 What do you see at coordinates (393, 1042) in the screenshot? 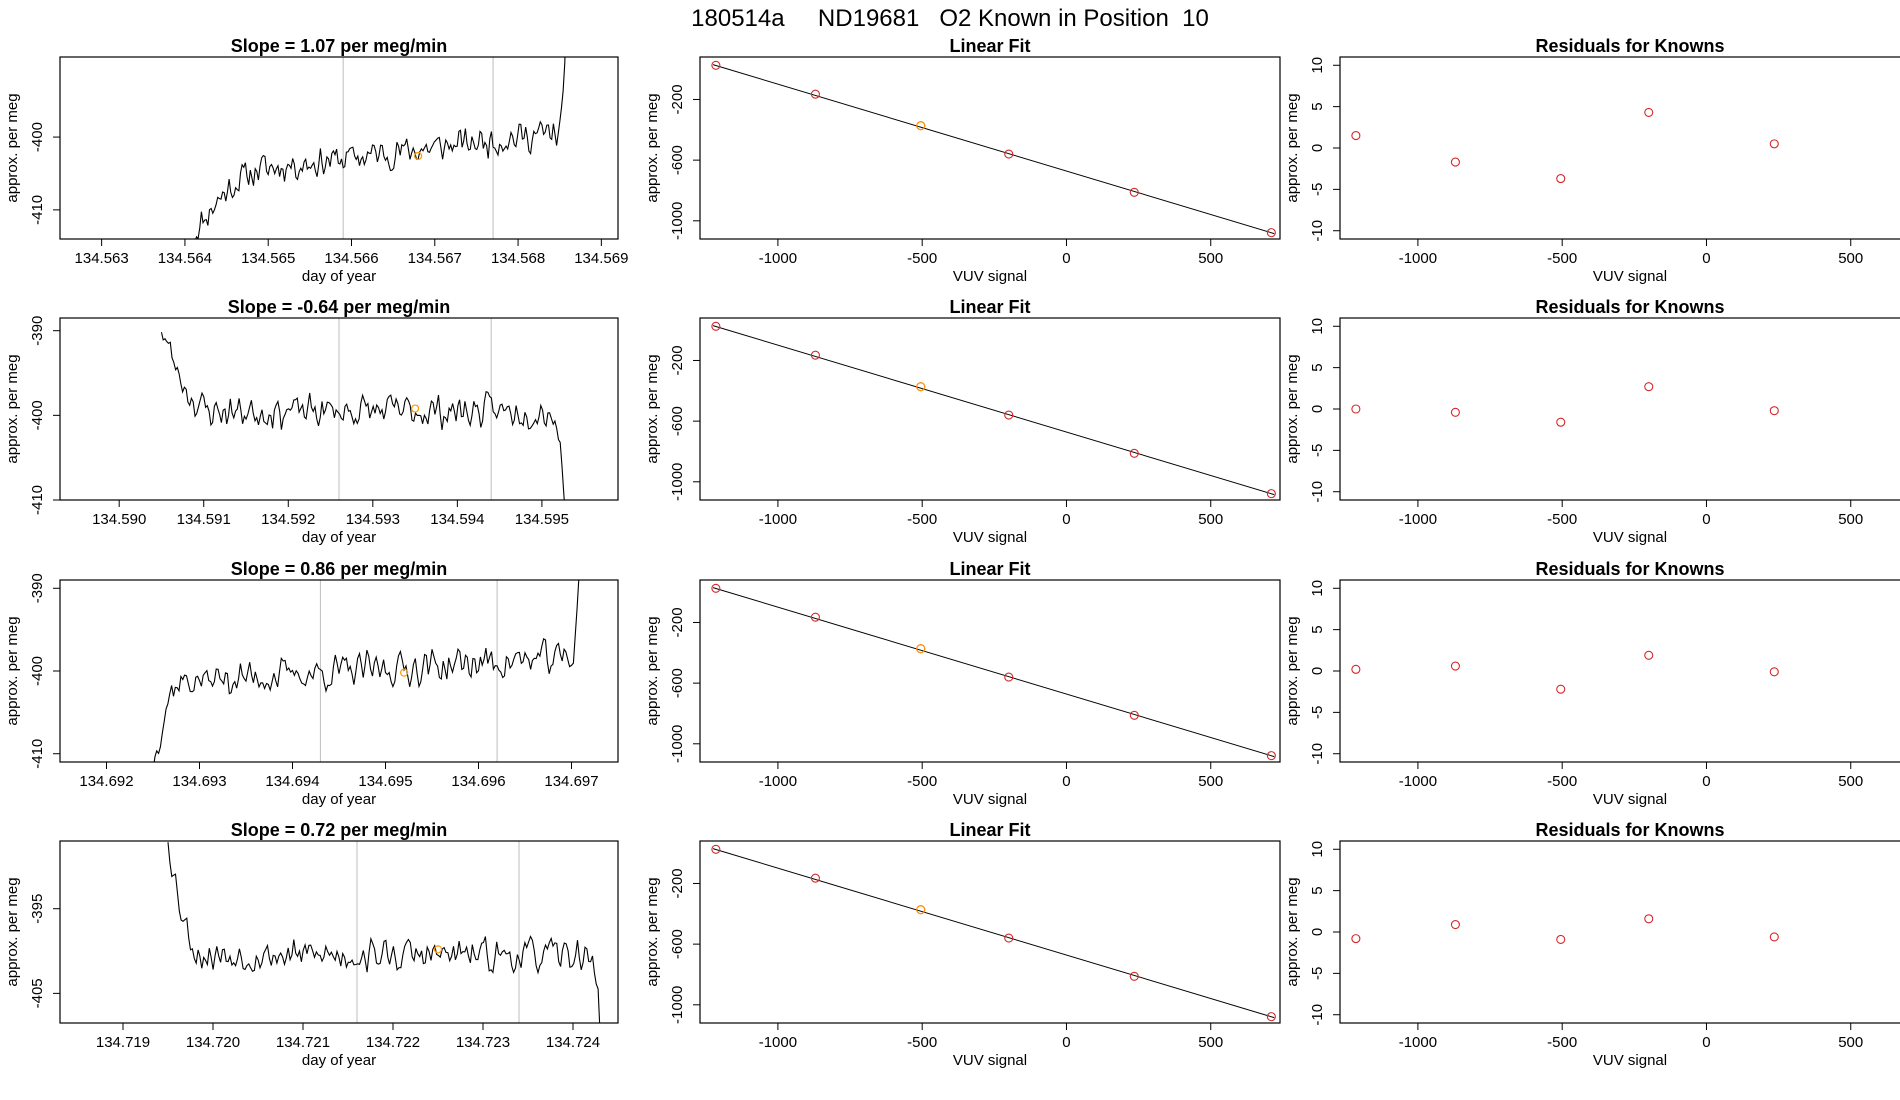
I see `x-tick-label: 134.722` at bounding box center [393, 1042].